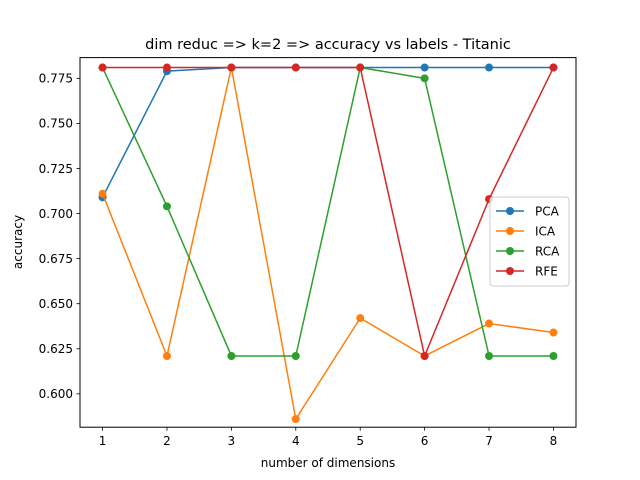 The image size is (640, 480). Describe the element at coordinates (425, 441) in the screenshot. I see `x-tick-label: 6` at that location.